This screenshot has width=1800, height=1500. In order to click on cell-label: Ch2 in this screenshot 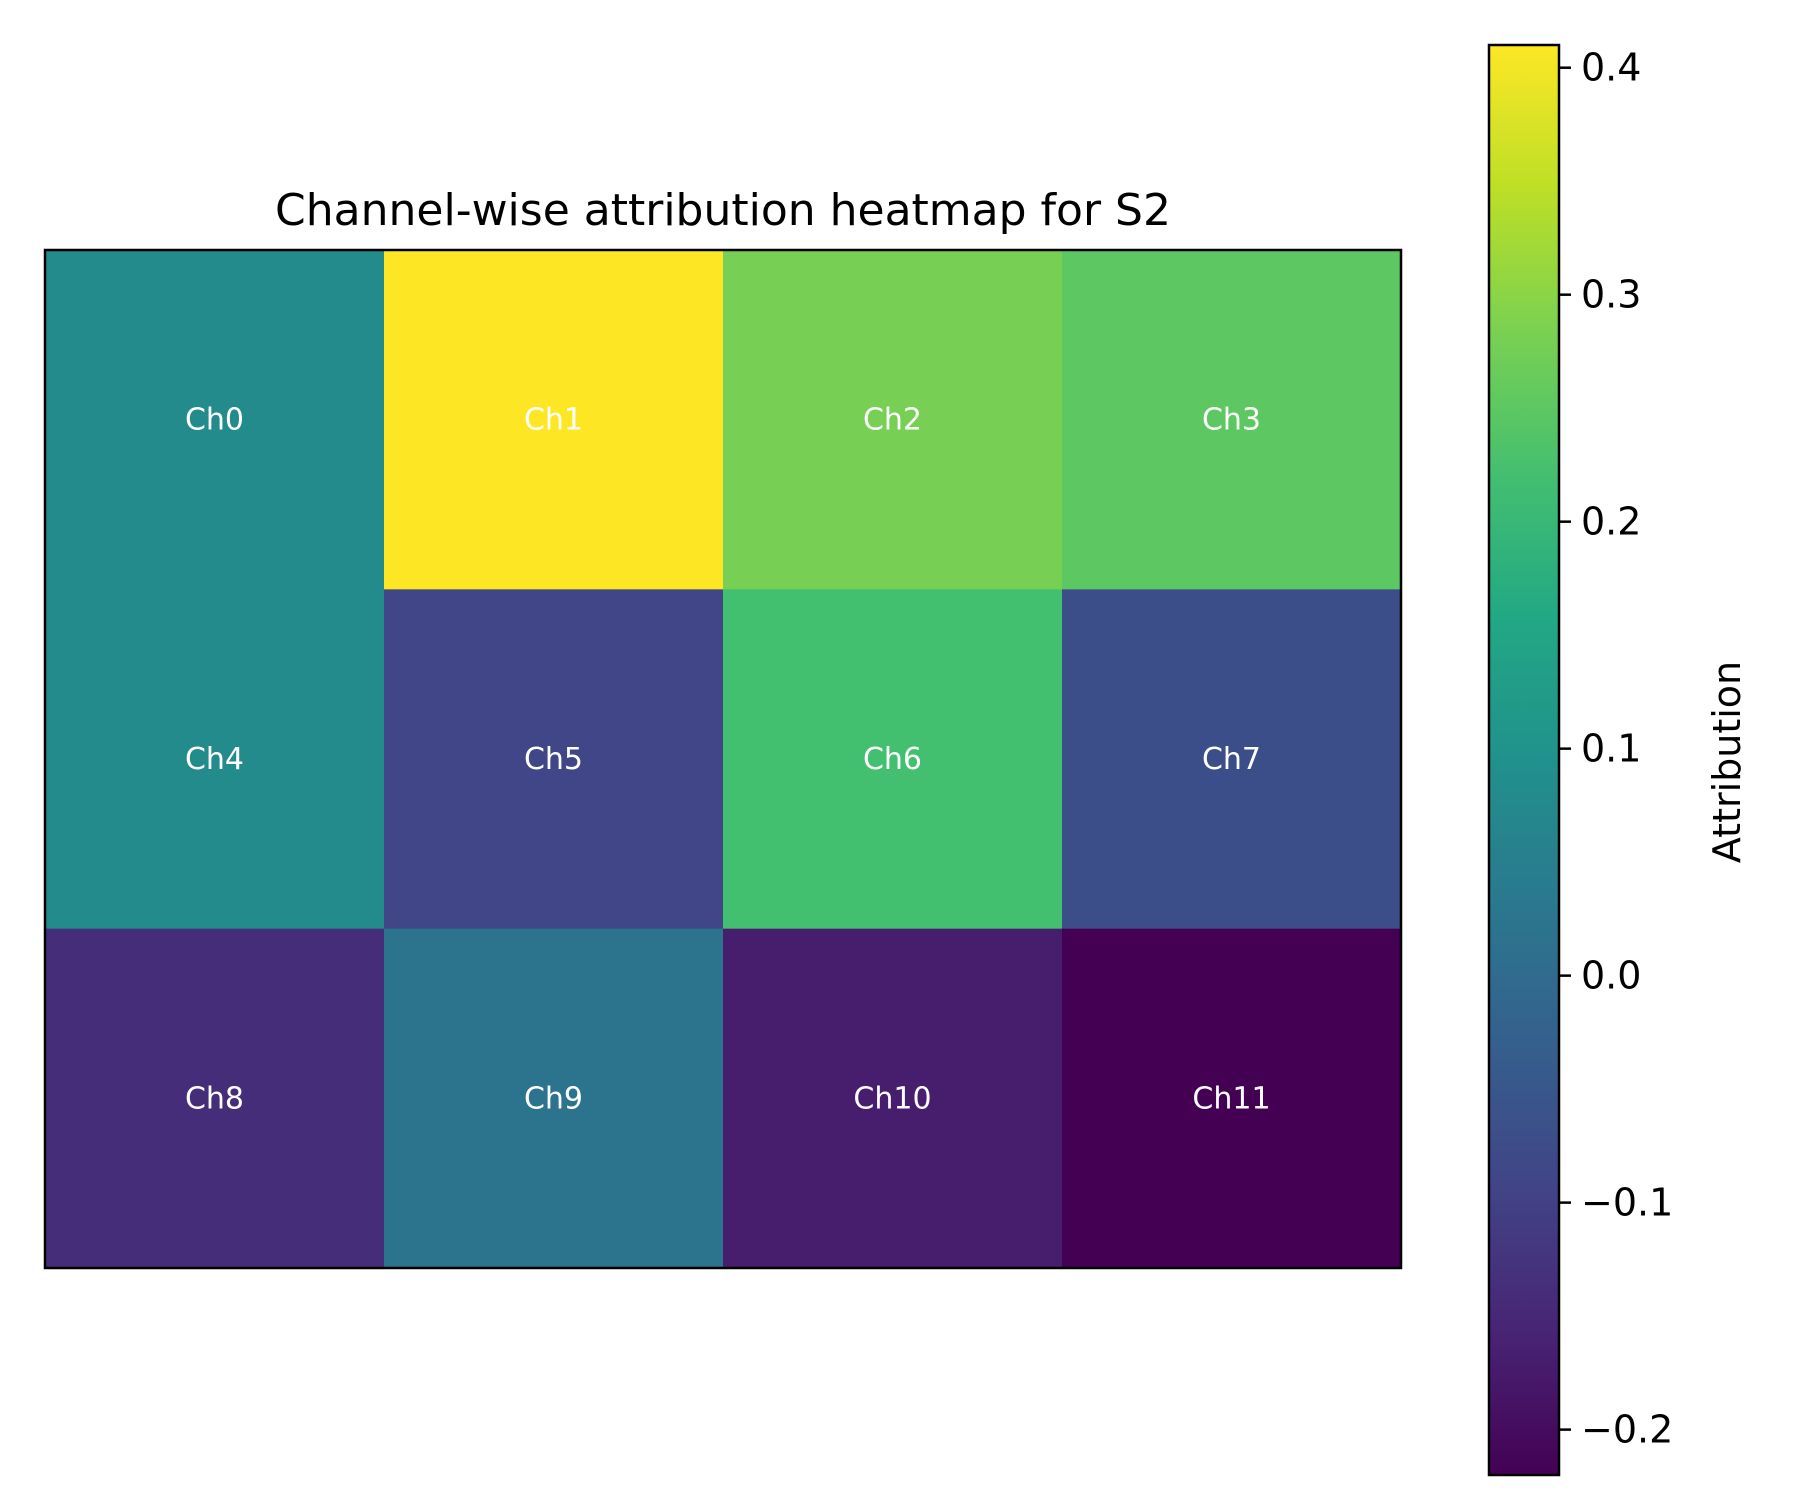, I will do `click(892, 420)`.